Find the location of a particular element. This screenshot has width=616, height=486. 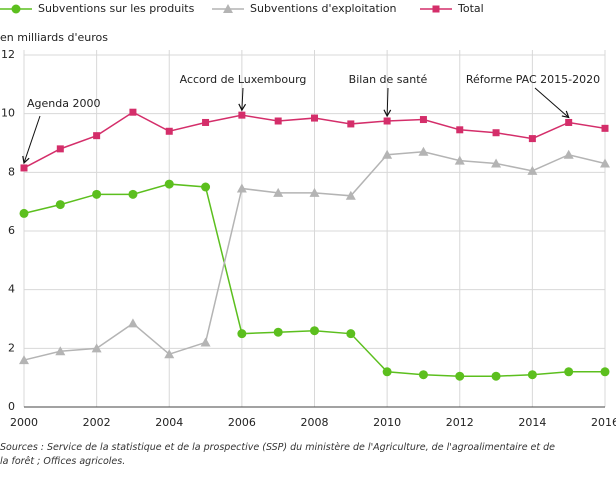

x-tick-label: 2006 is located at coordinates (242, 422).